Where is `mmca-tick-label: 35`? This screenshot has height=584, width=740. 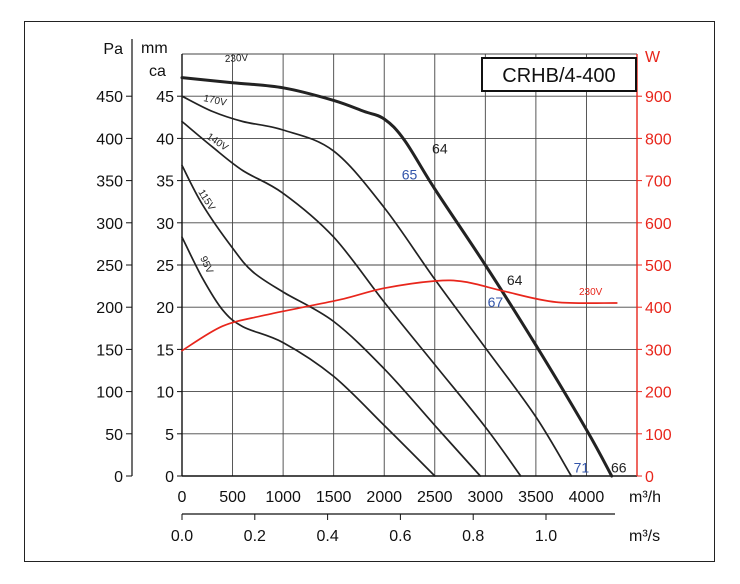 mmca-tick-label: 35 is located at coordinates (165, 182).